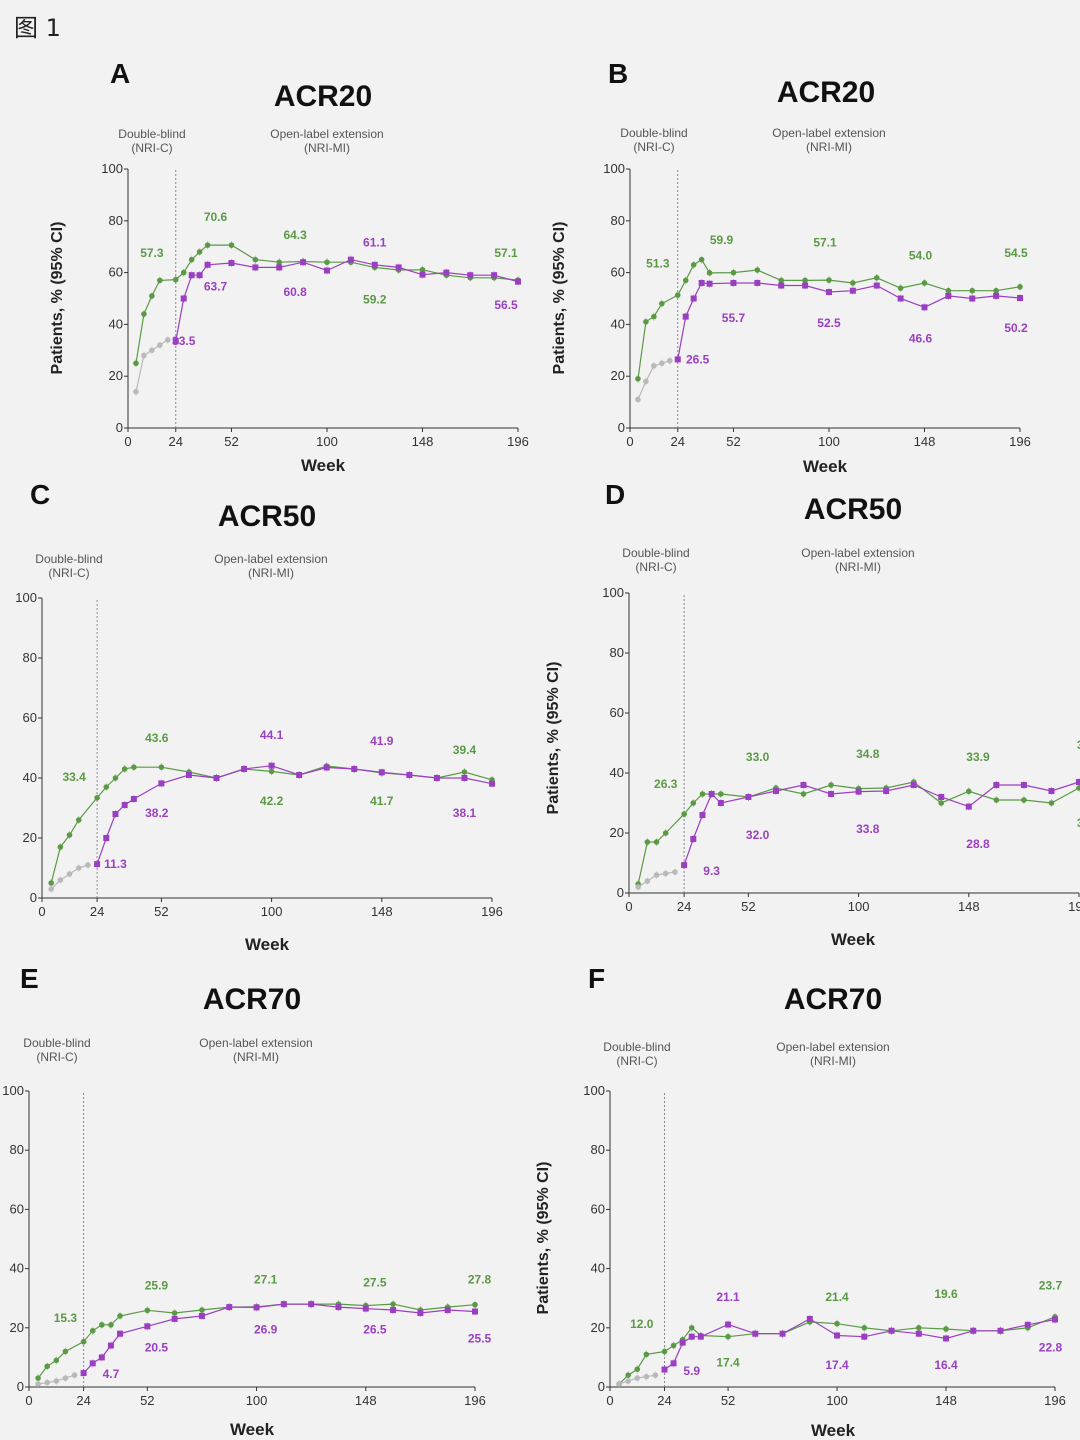 This screenshot has width=1080, height=1440. Describe the element at coordinates (151, 148) in the screenshot. I see `phase-label-line: (NRI-C)` at that location.